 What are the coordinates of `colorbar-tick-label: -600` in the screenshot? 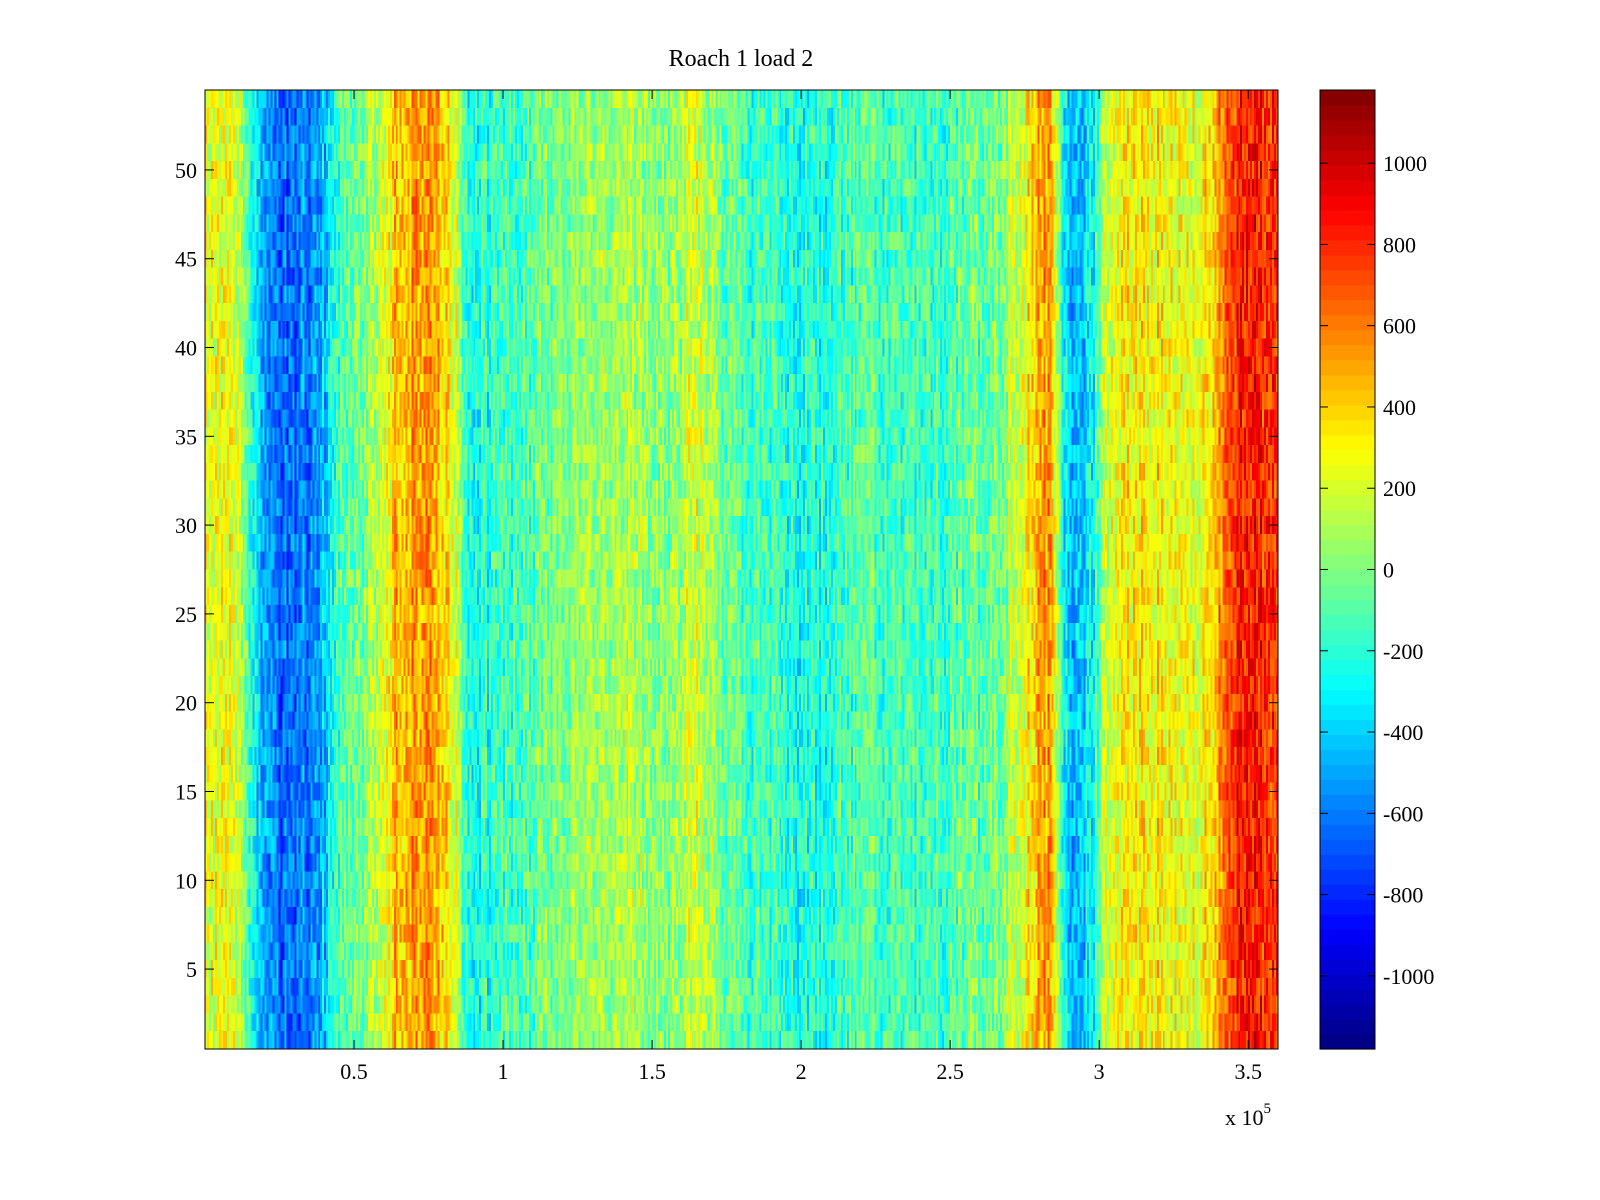 It's located at (1403, 813).